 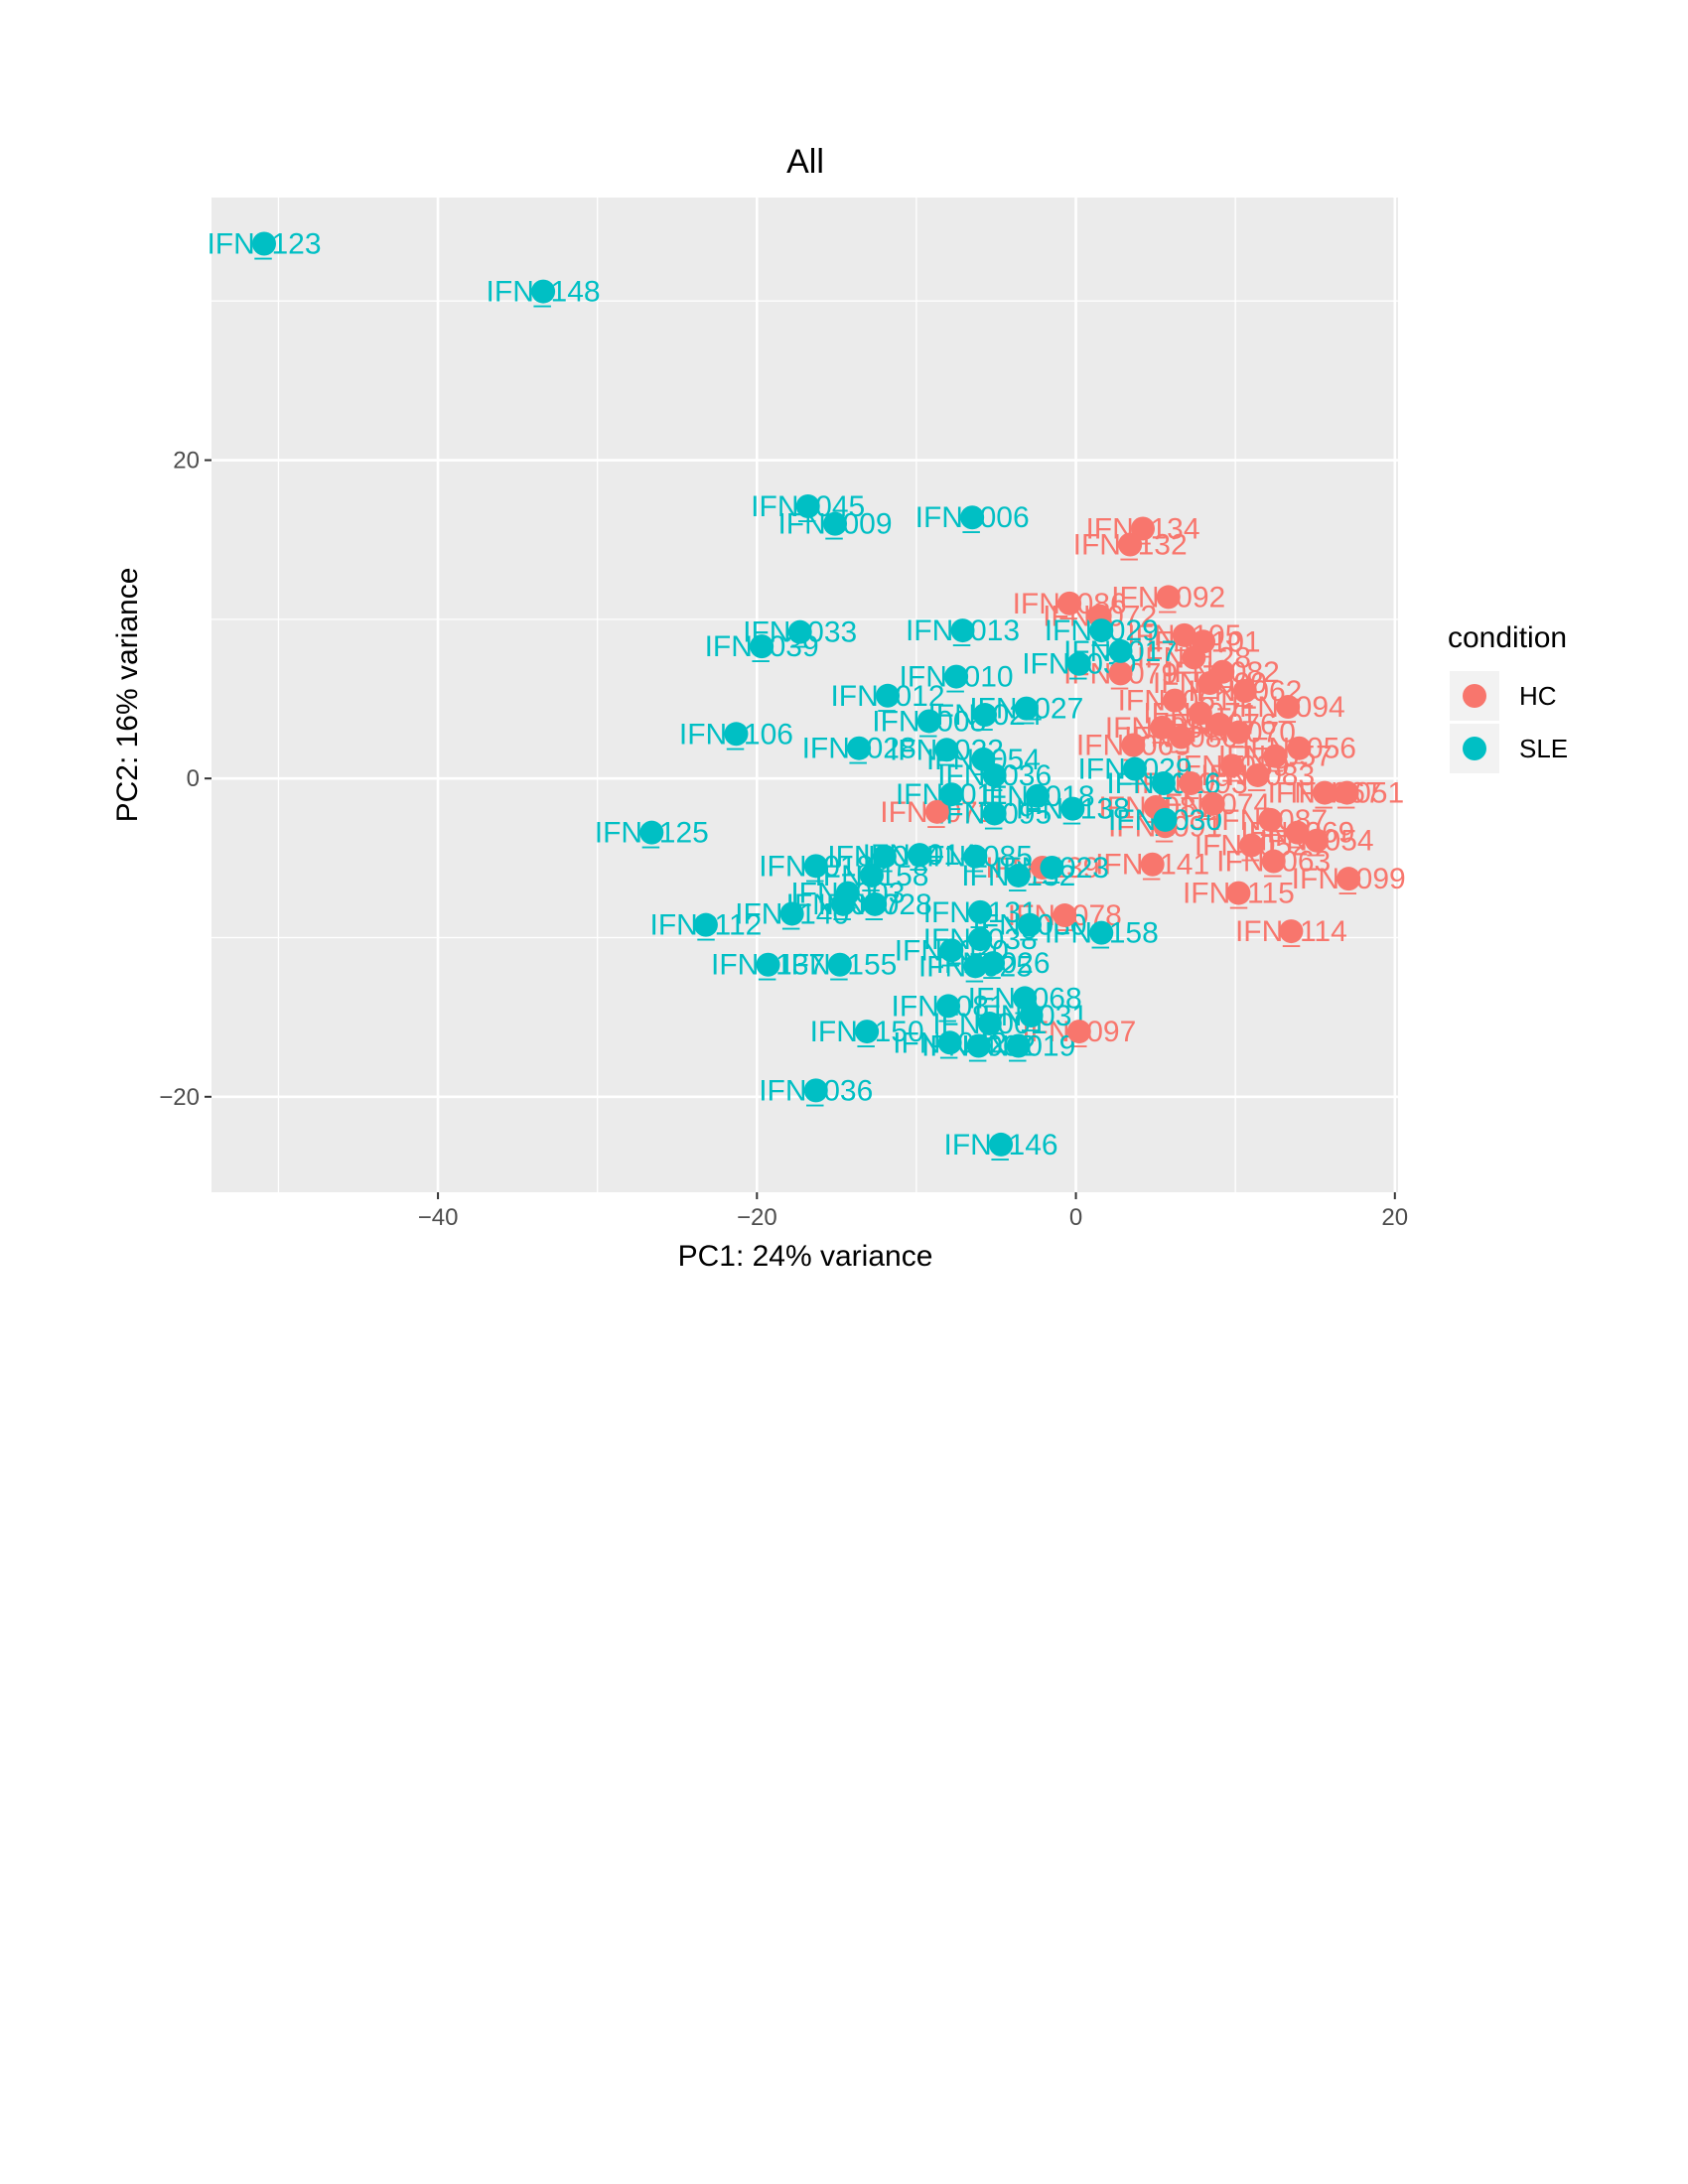 What do you see at coordinates (805, 1256) in the screenshot?
I see `x-axis-title: PC1: 24% variance` at bounding box center [805, 1256].